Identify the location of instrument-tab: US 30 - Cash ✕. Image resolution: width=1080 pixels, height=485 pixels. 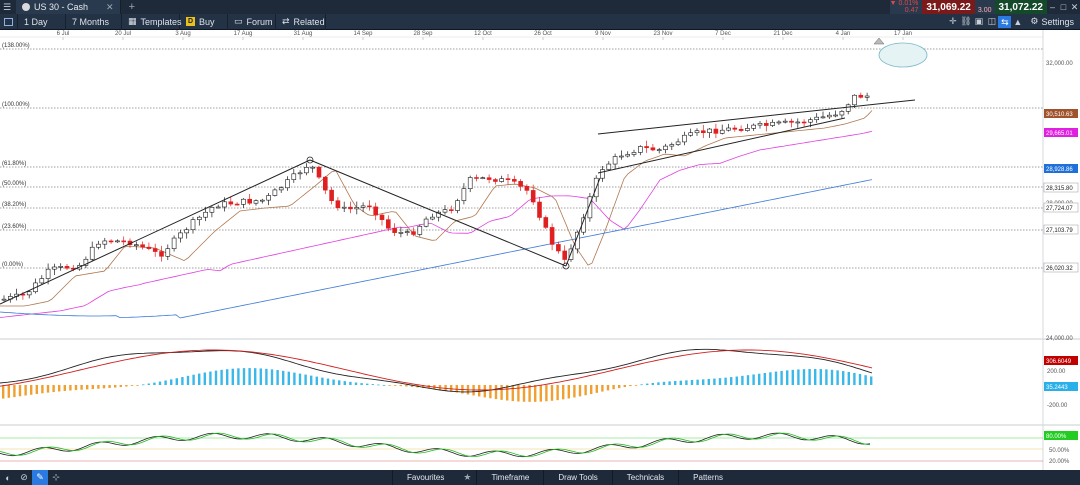
(68, 7).